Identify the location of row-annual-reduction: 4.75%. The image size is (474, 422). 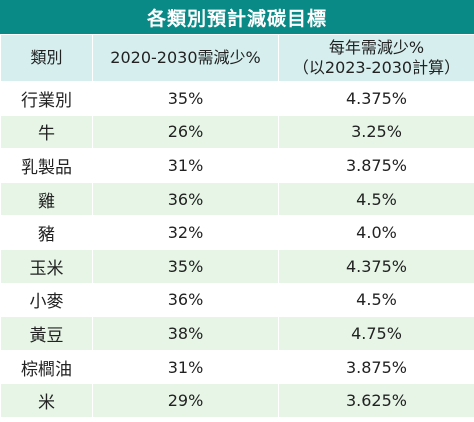
(376, 333).